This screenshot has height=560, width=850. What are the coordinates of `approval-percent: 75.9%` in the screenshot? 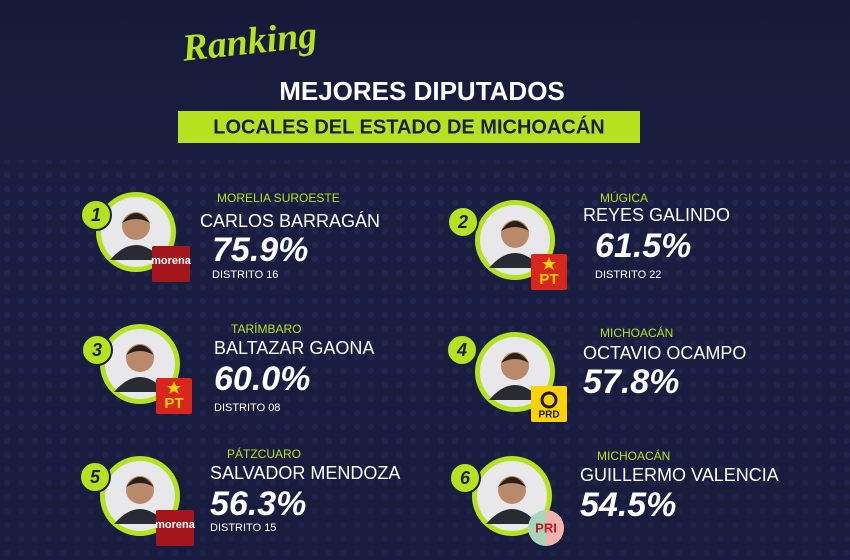 It's located at (260, 250).